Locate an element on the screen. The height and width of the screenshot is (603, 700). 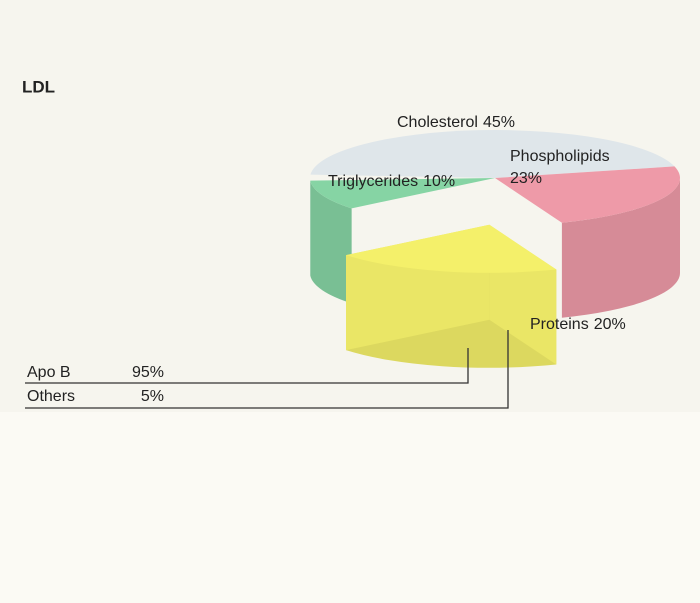
breakdown-table: Apo B 95% Others 5% is located at coordinates (267, 369).